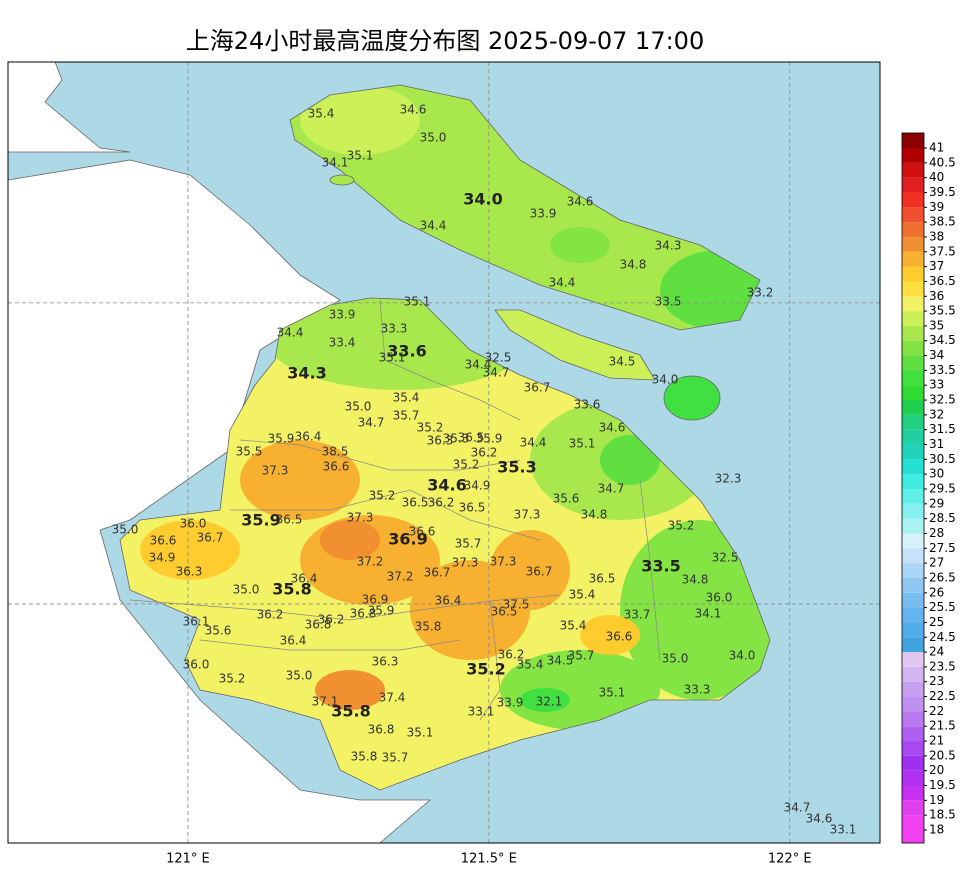 This screenshot has height=893, width=970. What do you see at coordinates (218, 631) in the screenshot?
I see `station-label: 35.6` at bounding box center [218, 631].